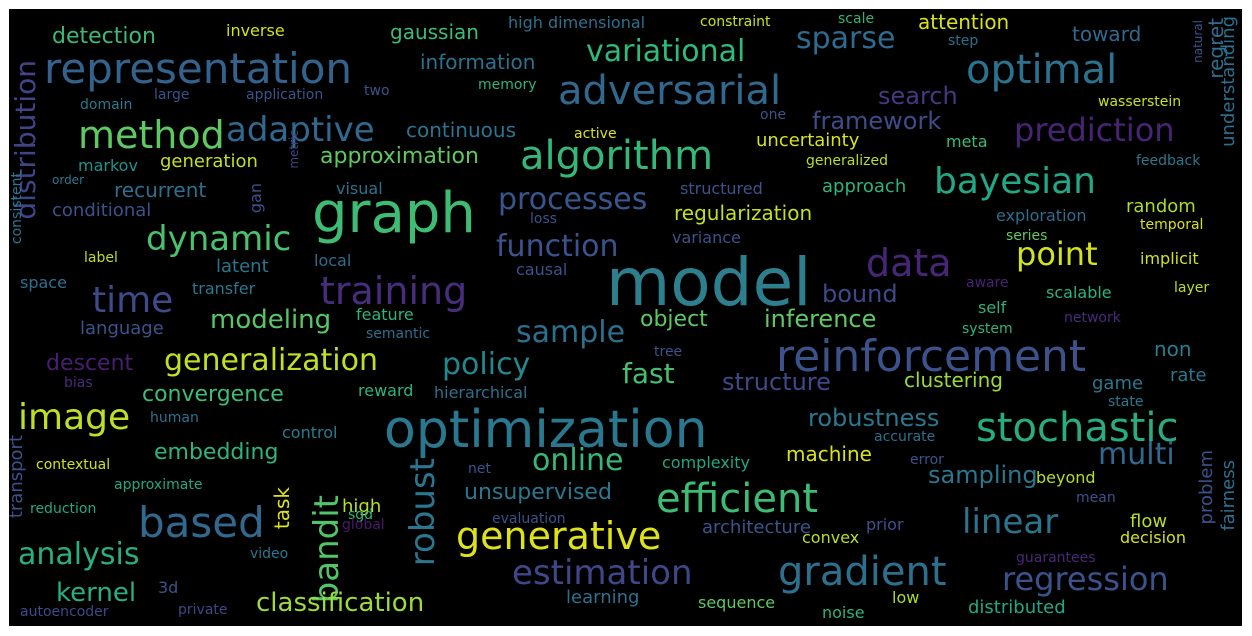  I want to click on word-aware: aware, so click(987, 283).